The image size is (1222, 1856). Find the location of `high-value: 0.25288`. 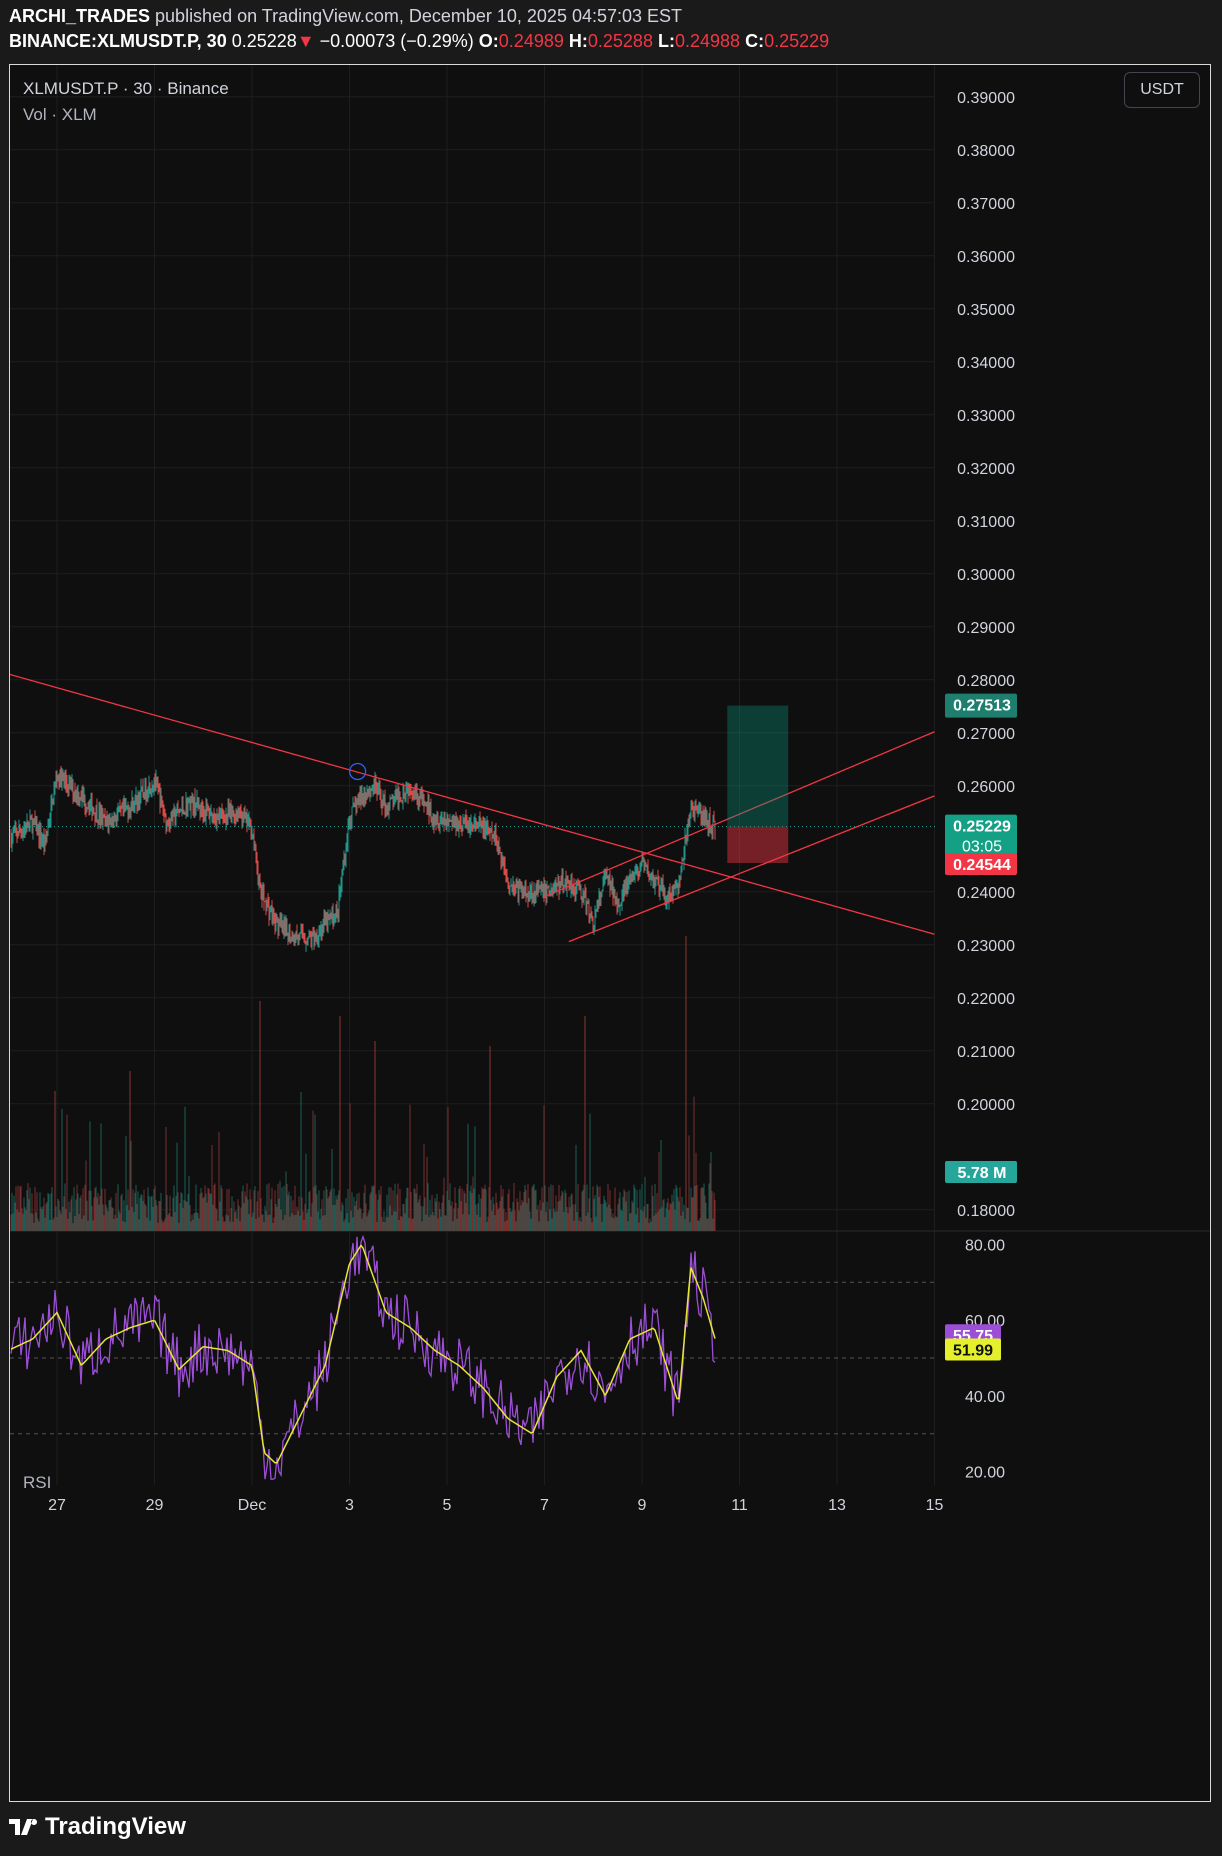

high-value: 0.25288 is located at coordinates (620, 41).